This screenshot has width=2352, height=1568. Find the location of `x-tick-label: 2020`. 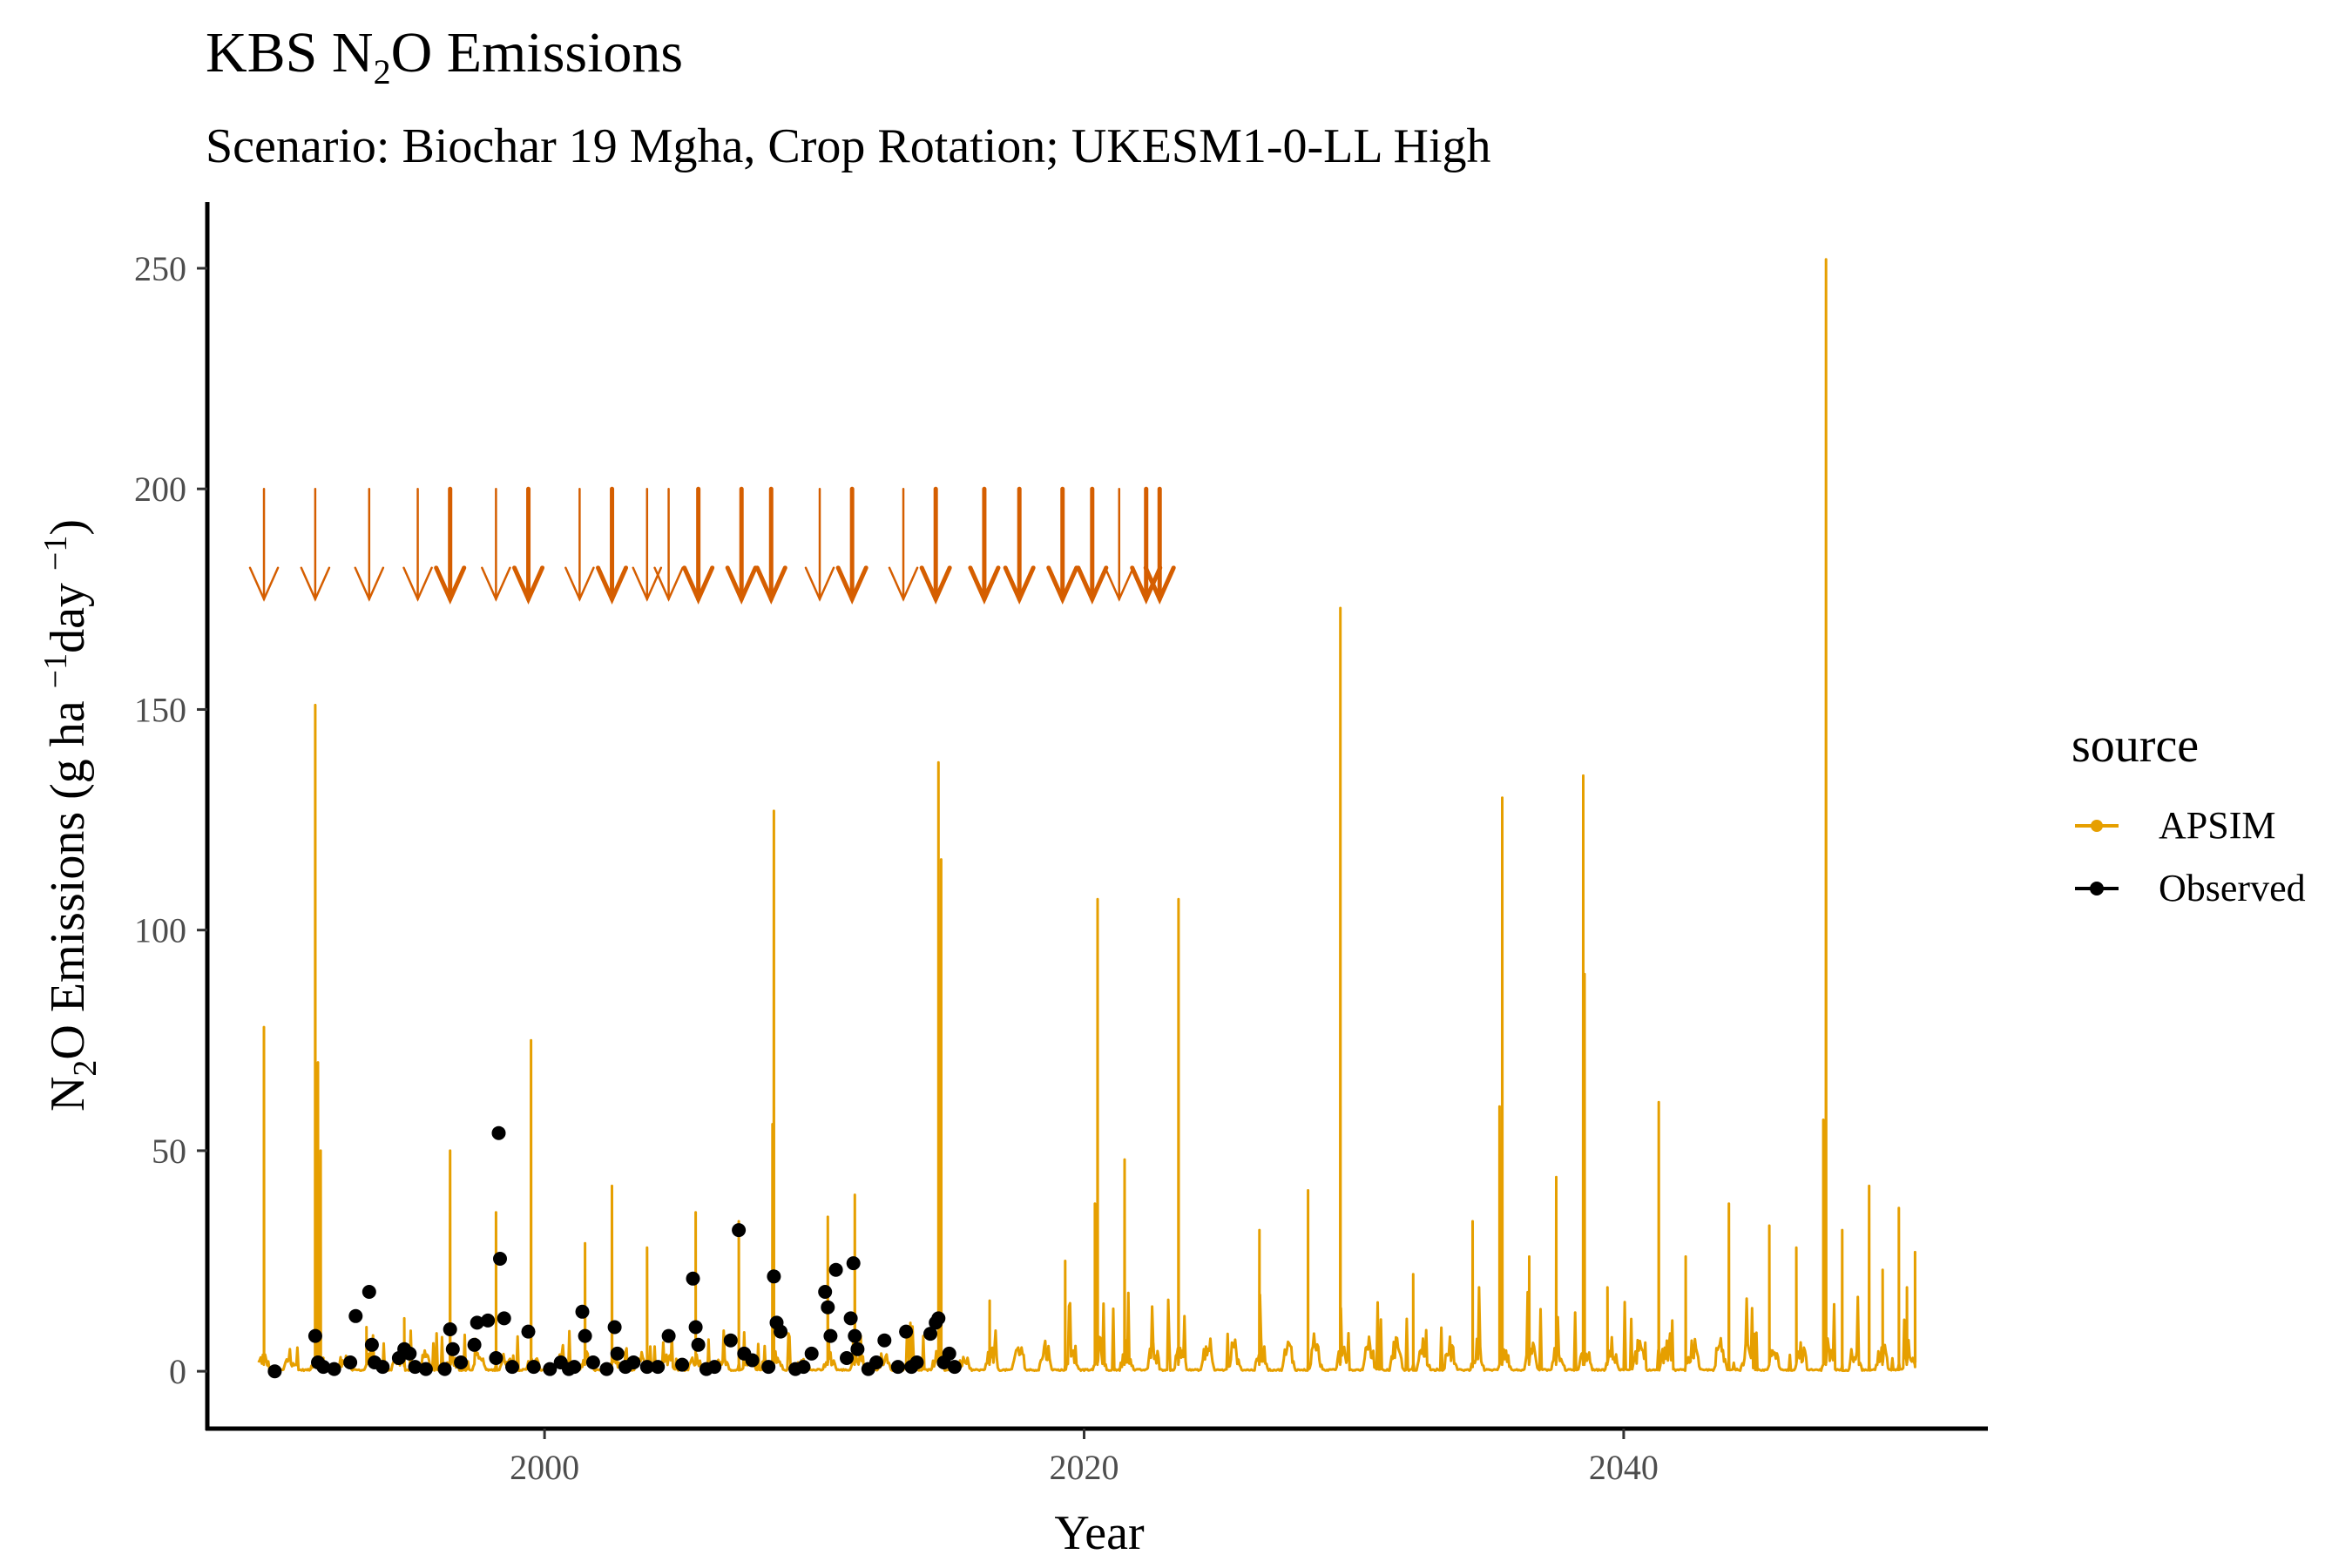

x-tick-label: 2020 is located at coordinates (1084, 1467).